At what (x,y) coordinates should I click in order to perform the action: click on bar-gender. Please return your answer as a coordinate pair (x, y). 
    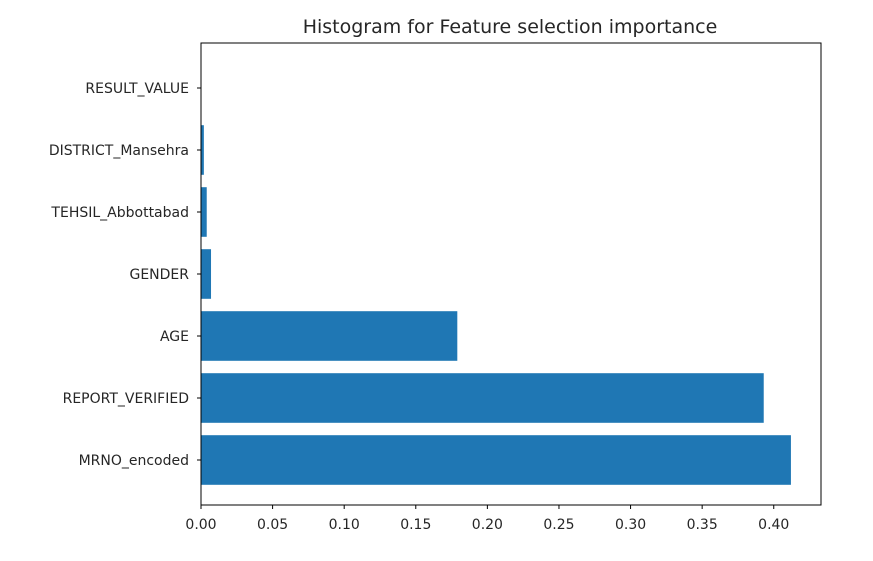
    Looking at the image, I should click on (206, 274).